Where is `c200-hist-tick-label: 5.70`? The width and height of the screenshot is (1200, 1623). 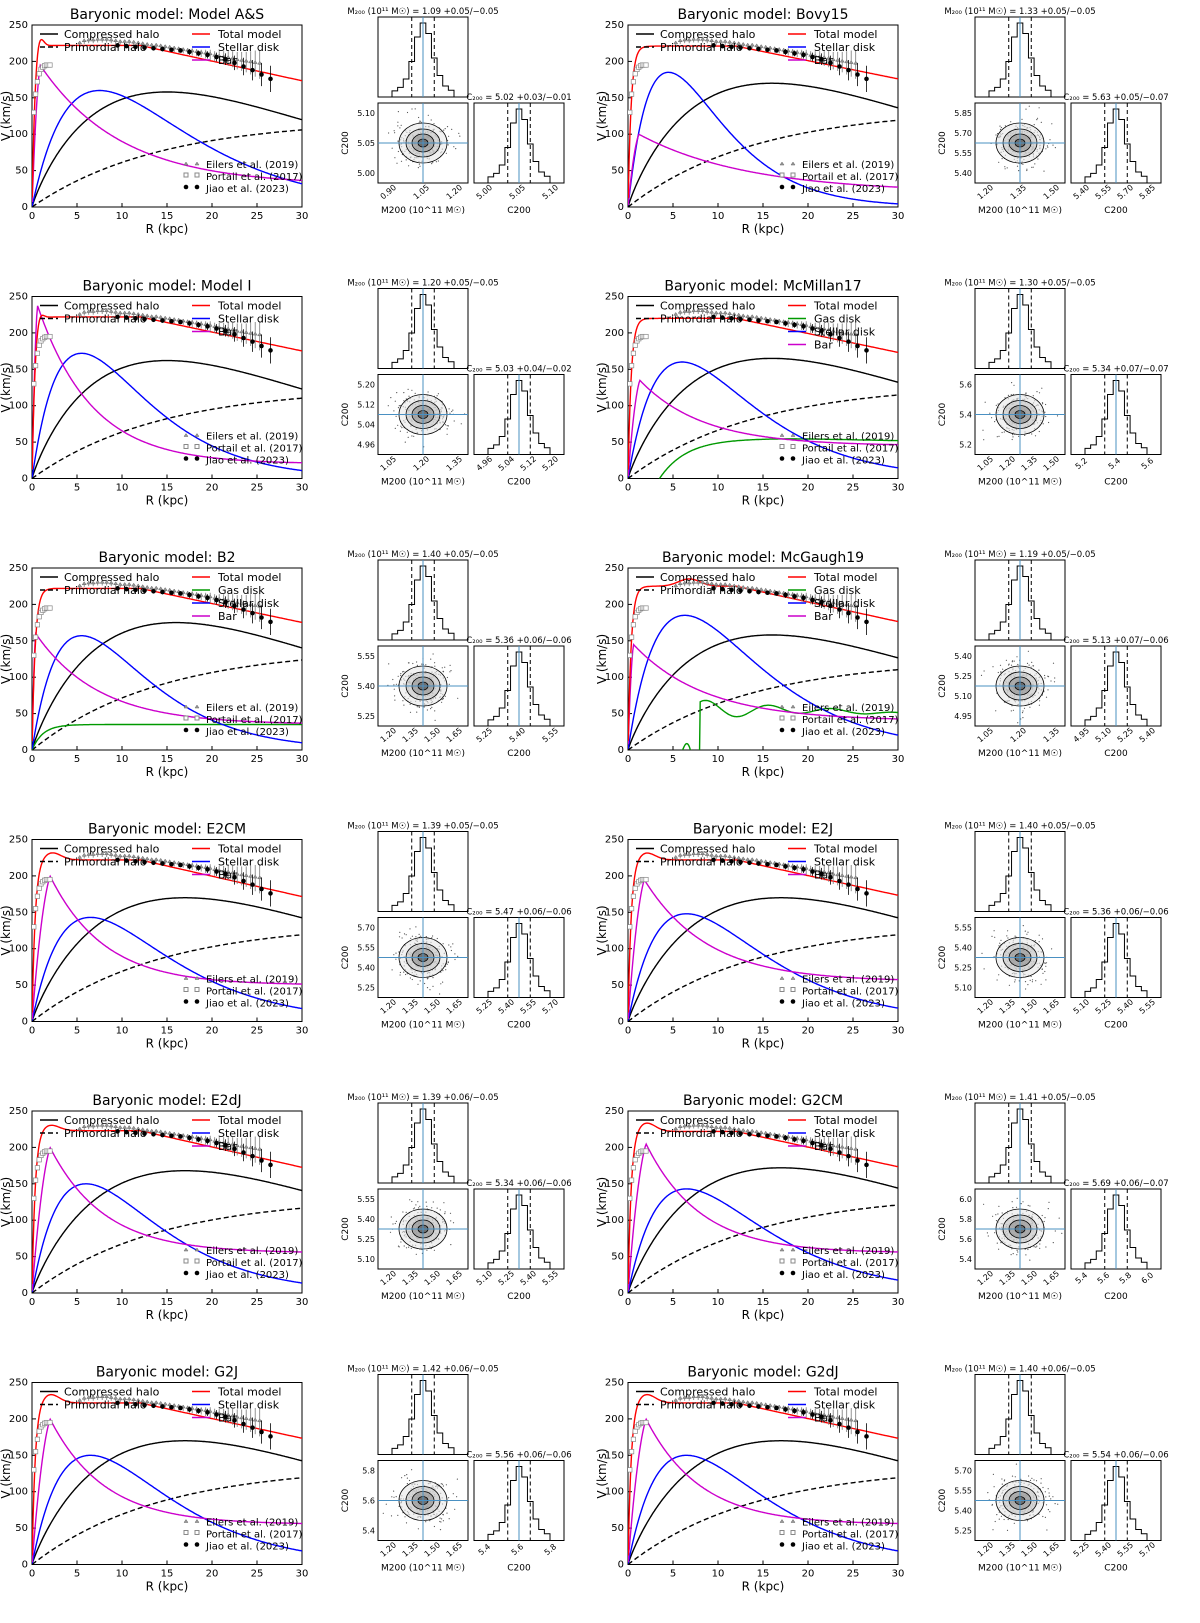 c200-hist-tick-label: 5.70 is located at coordinates (550, 1006).